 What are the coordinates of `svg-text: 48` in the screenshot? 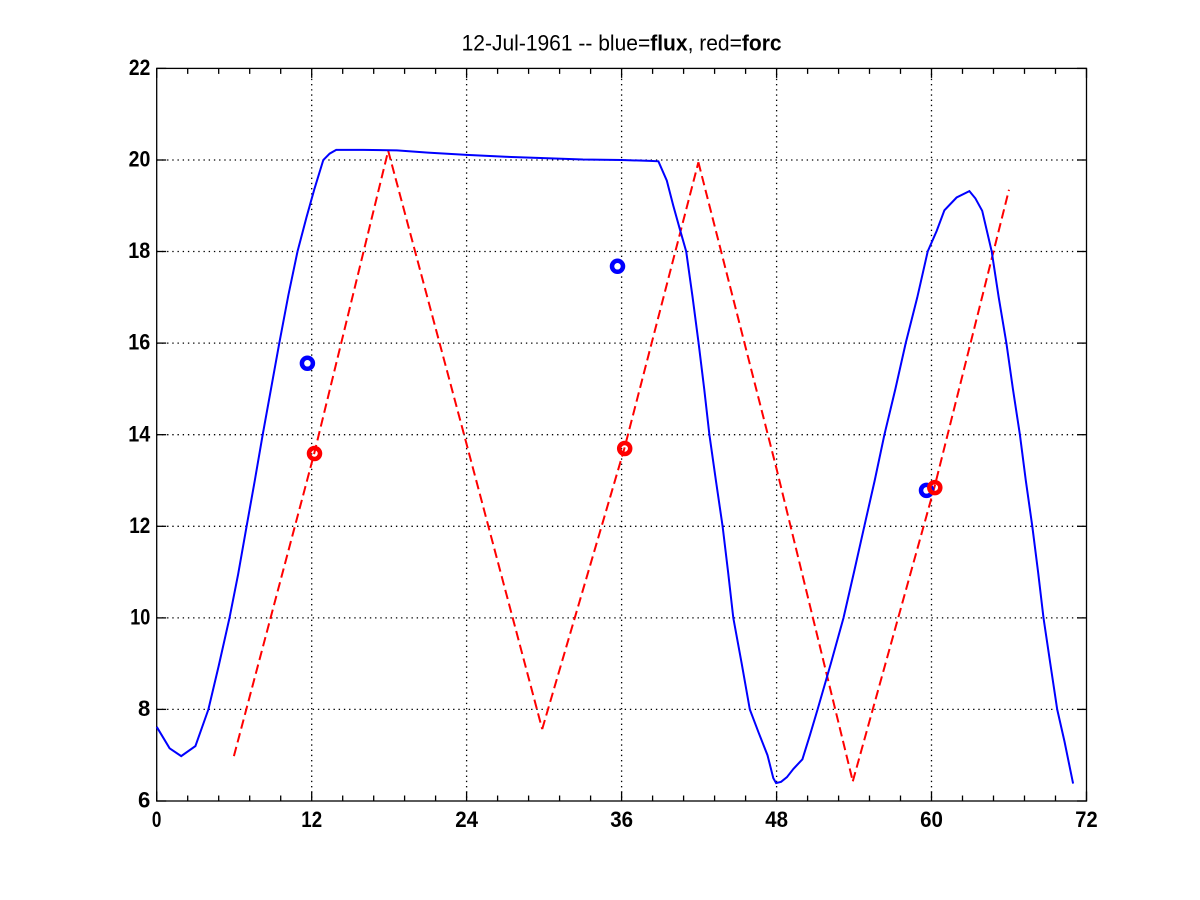 It's located at (776, 819).